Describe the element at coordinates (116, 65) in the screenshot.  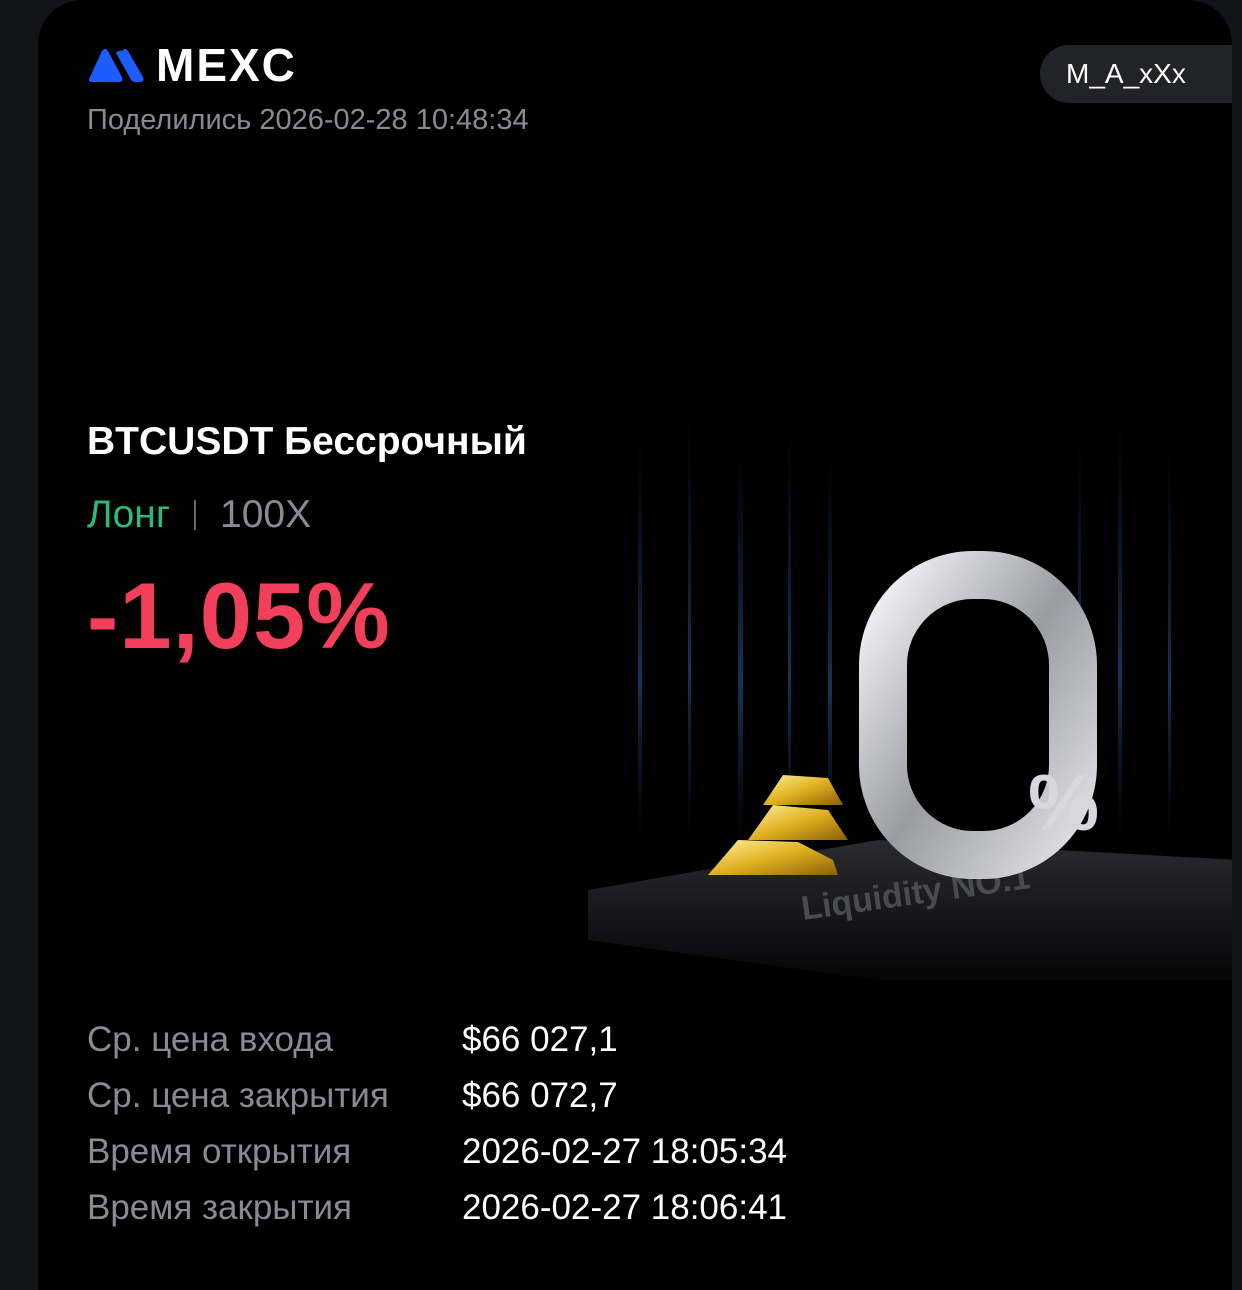
I see `mexc-logo-icon` at that location.